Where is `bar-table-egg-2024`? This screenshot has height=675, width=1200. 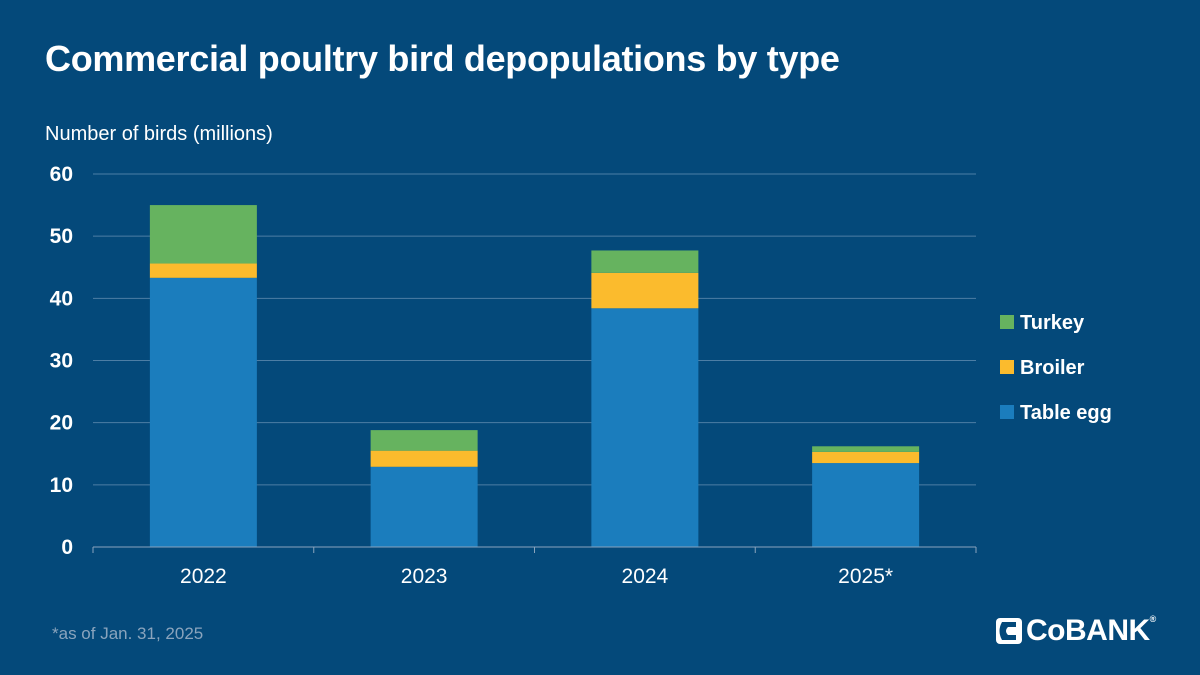 bar-table-egg-2024 is located at coordinates (645, 427).